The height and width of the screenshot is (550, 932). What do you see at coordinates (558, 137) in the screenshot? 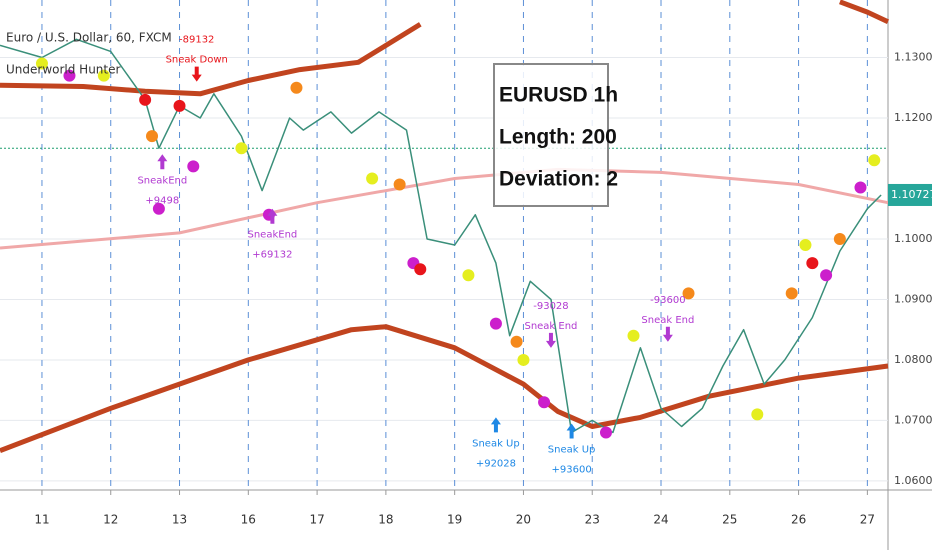
I see `info-box-line: Length: 200` at bounding box center [558, 137].